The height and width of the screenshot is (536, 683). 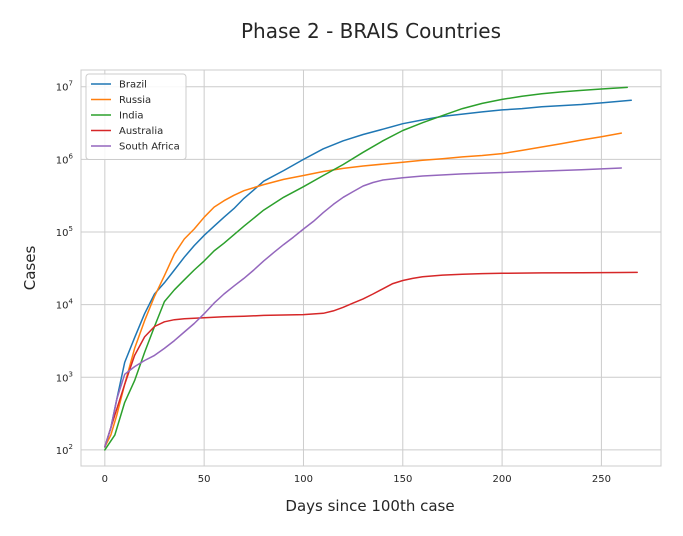 I want to click on legend-label: Australia, so click(x=141, y=131).